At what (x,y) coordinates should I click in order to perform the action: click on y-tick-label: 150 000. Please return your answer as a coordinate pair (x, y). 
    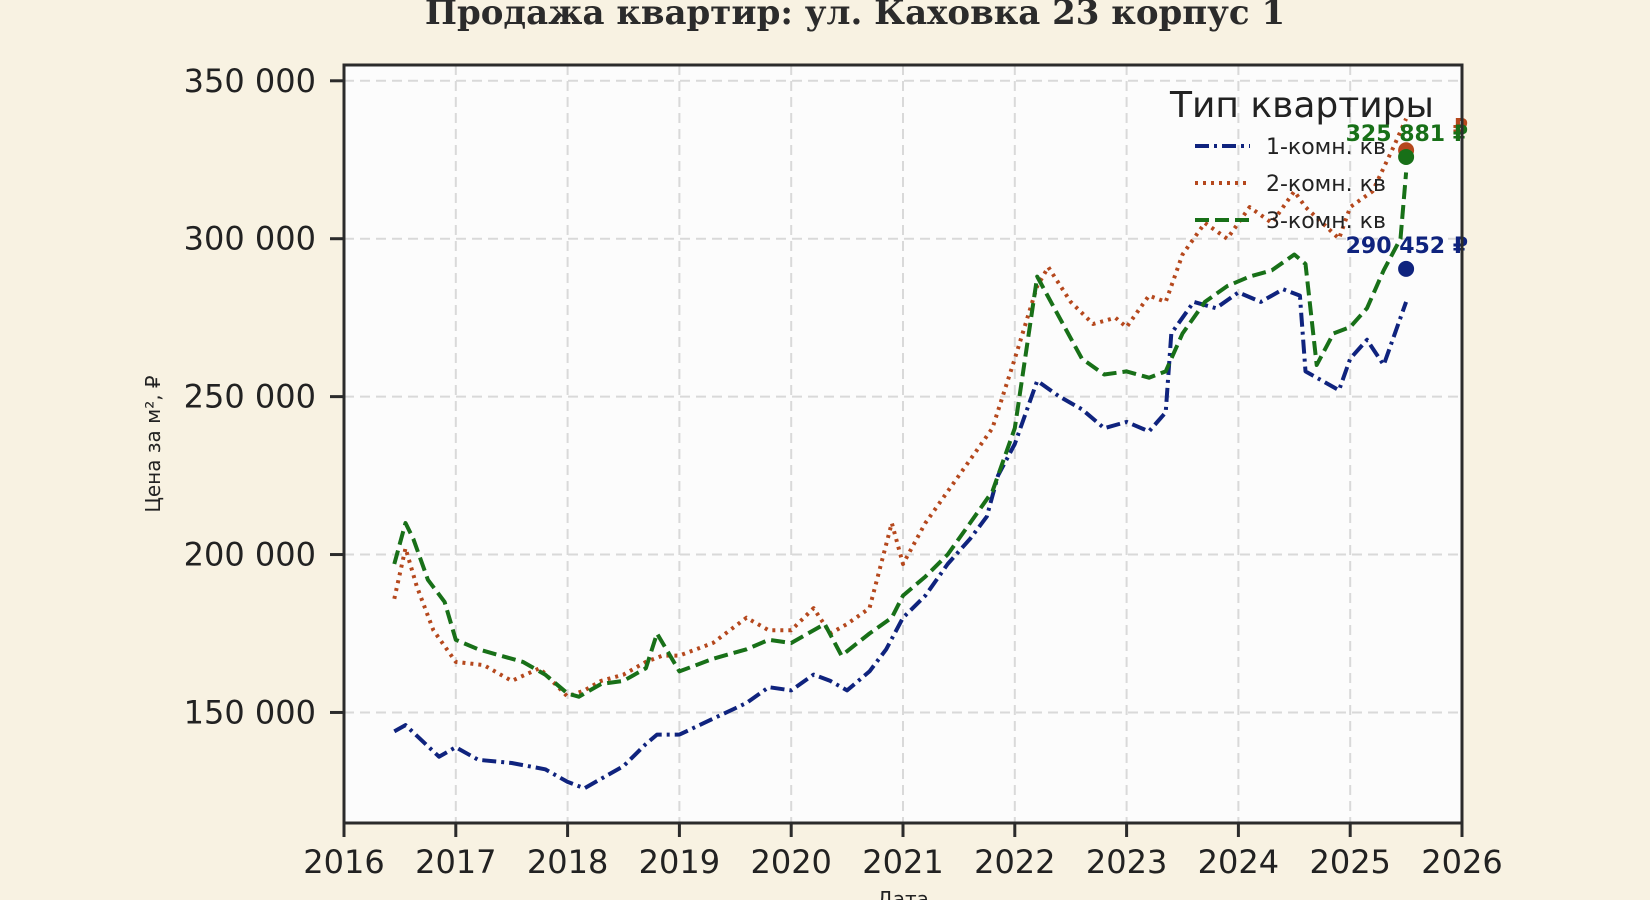
    Looking at the image, I should click on (250, 712).